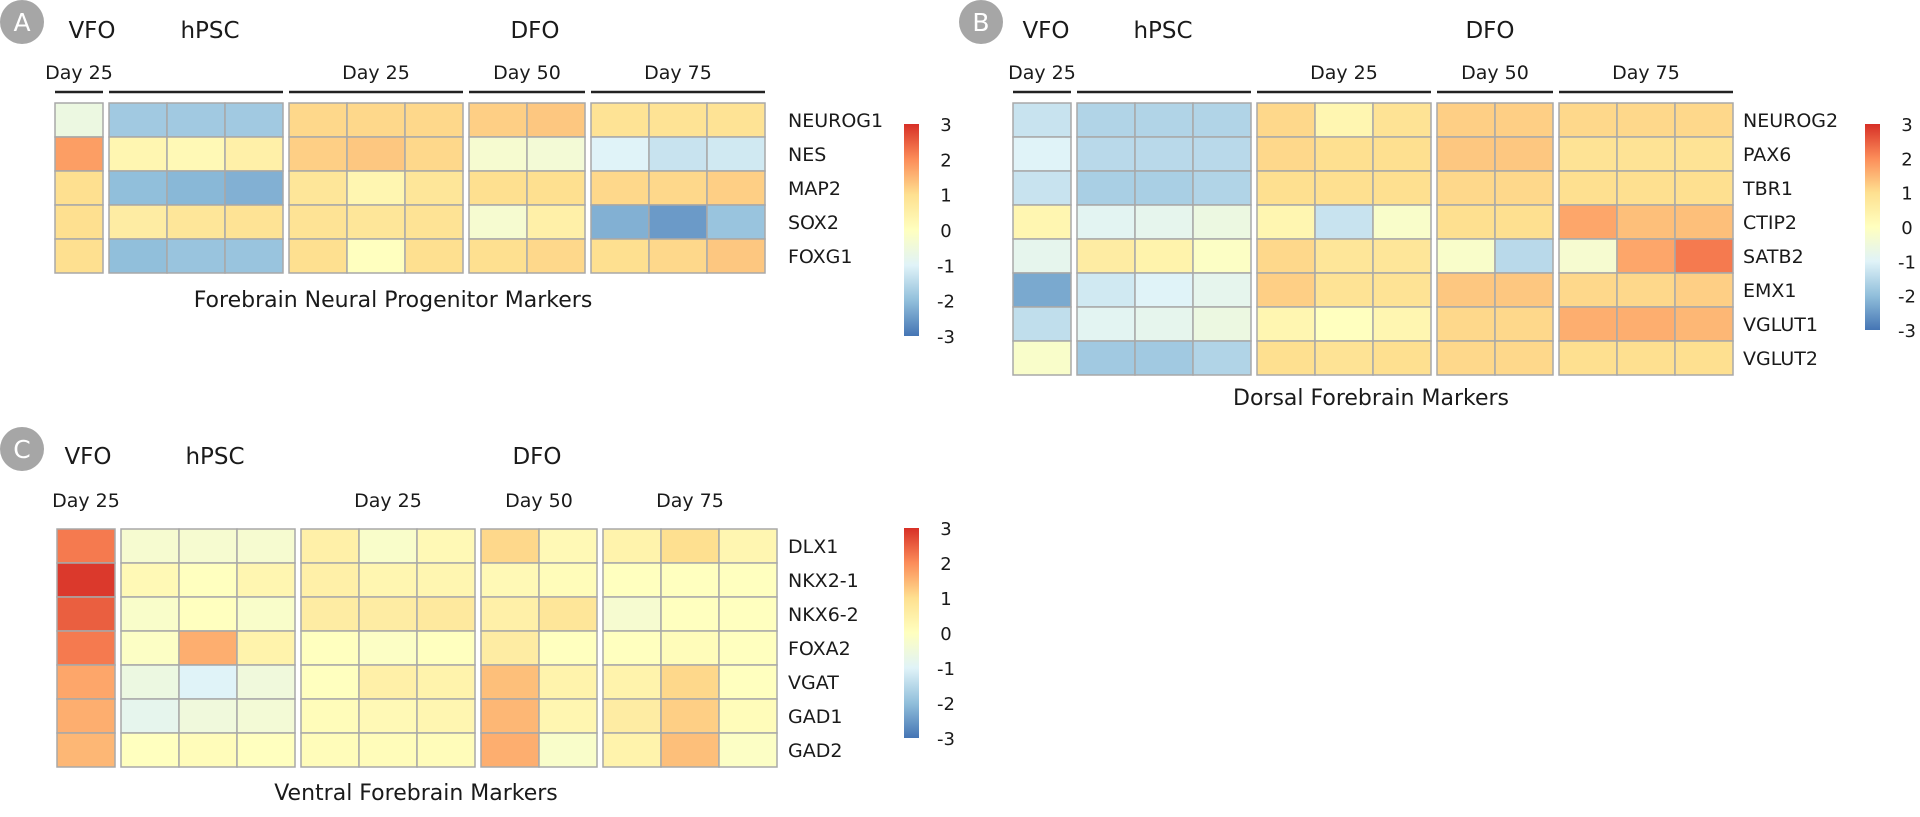  What do you see at coordinates (807, 155) in the screenshot?
I see `row-label: NES` at bounding box center [807, 155].